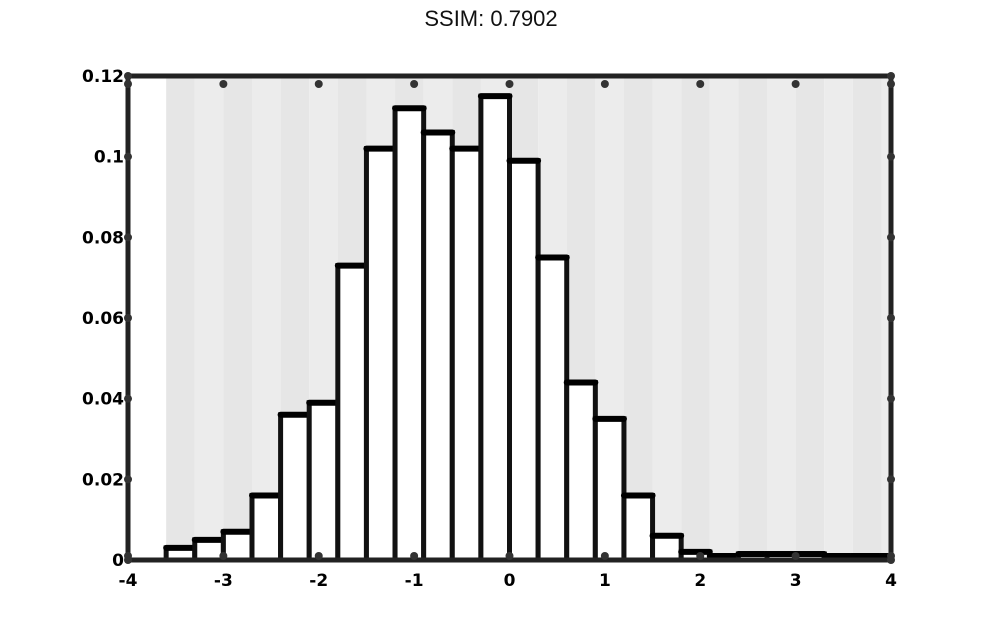 The width and height of the screenshot is (982, 626). Describe the element at coordinates (796, 581) in the screenshot. I see `x-tick-label-7: 3` at that location.